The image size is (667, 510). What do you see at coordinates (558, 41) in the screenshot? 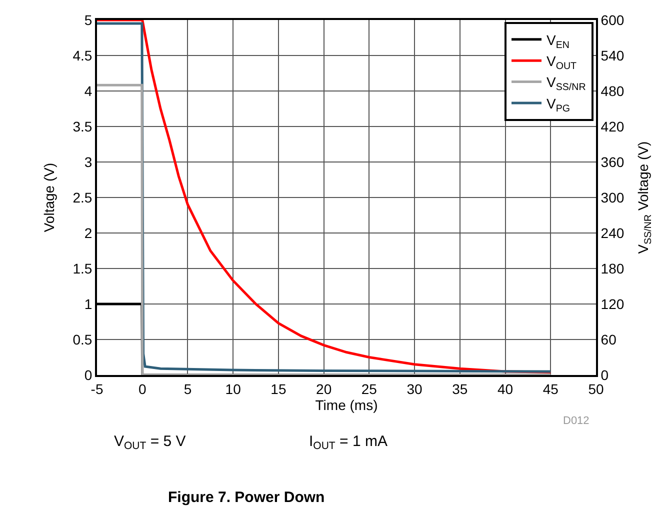
I see `legend-label: V$_{EN}$` at bounding box center [558, 41].